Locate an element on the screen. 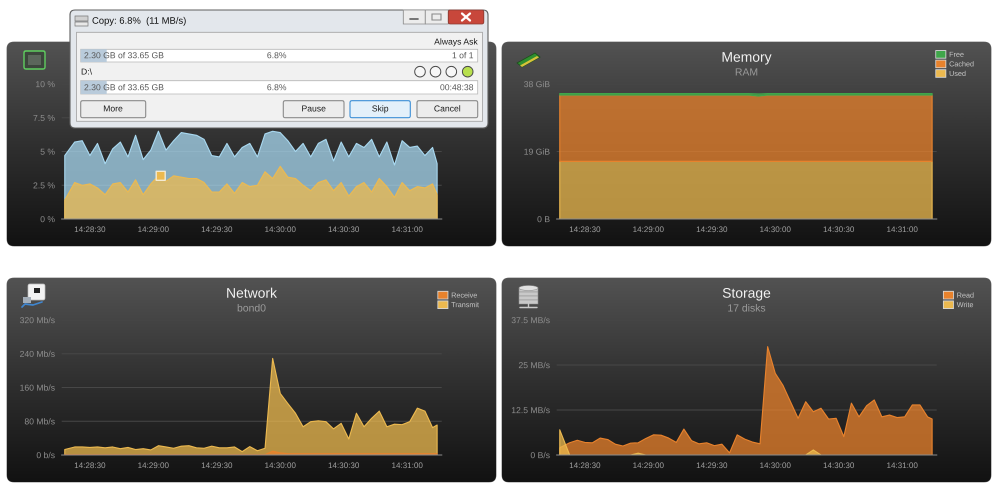  y-tick-label: 160 Mb/s is located at coordinates (37, 387).